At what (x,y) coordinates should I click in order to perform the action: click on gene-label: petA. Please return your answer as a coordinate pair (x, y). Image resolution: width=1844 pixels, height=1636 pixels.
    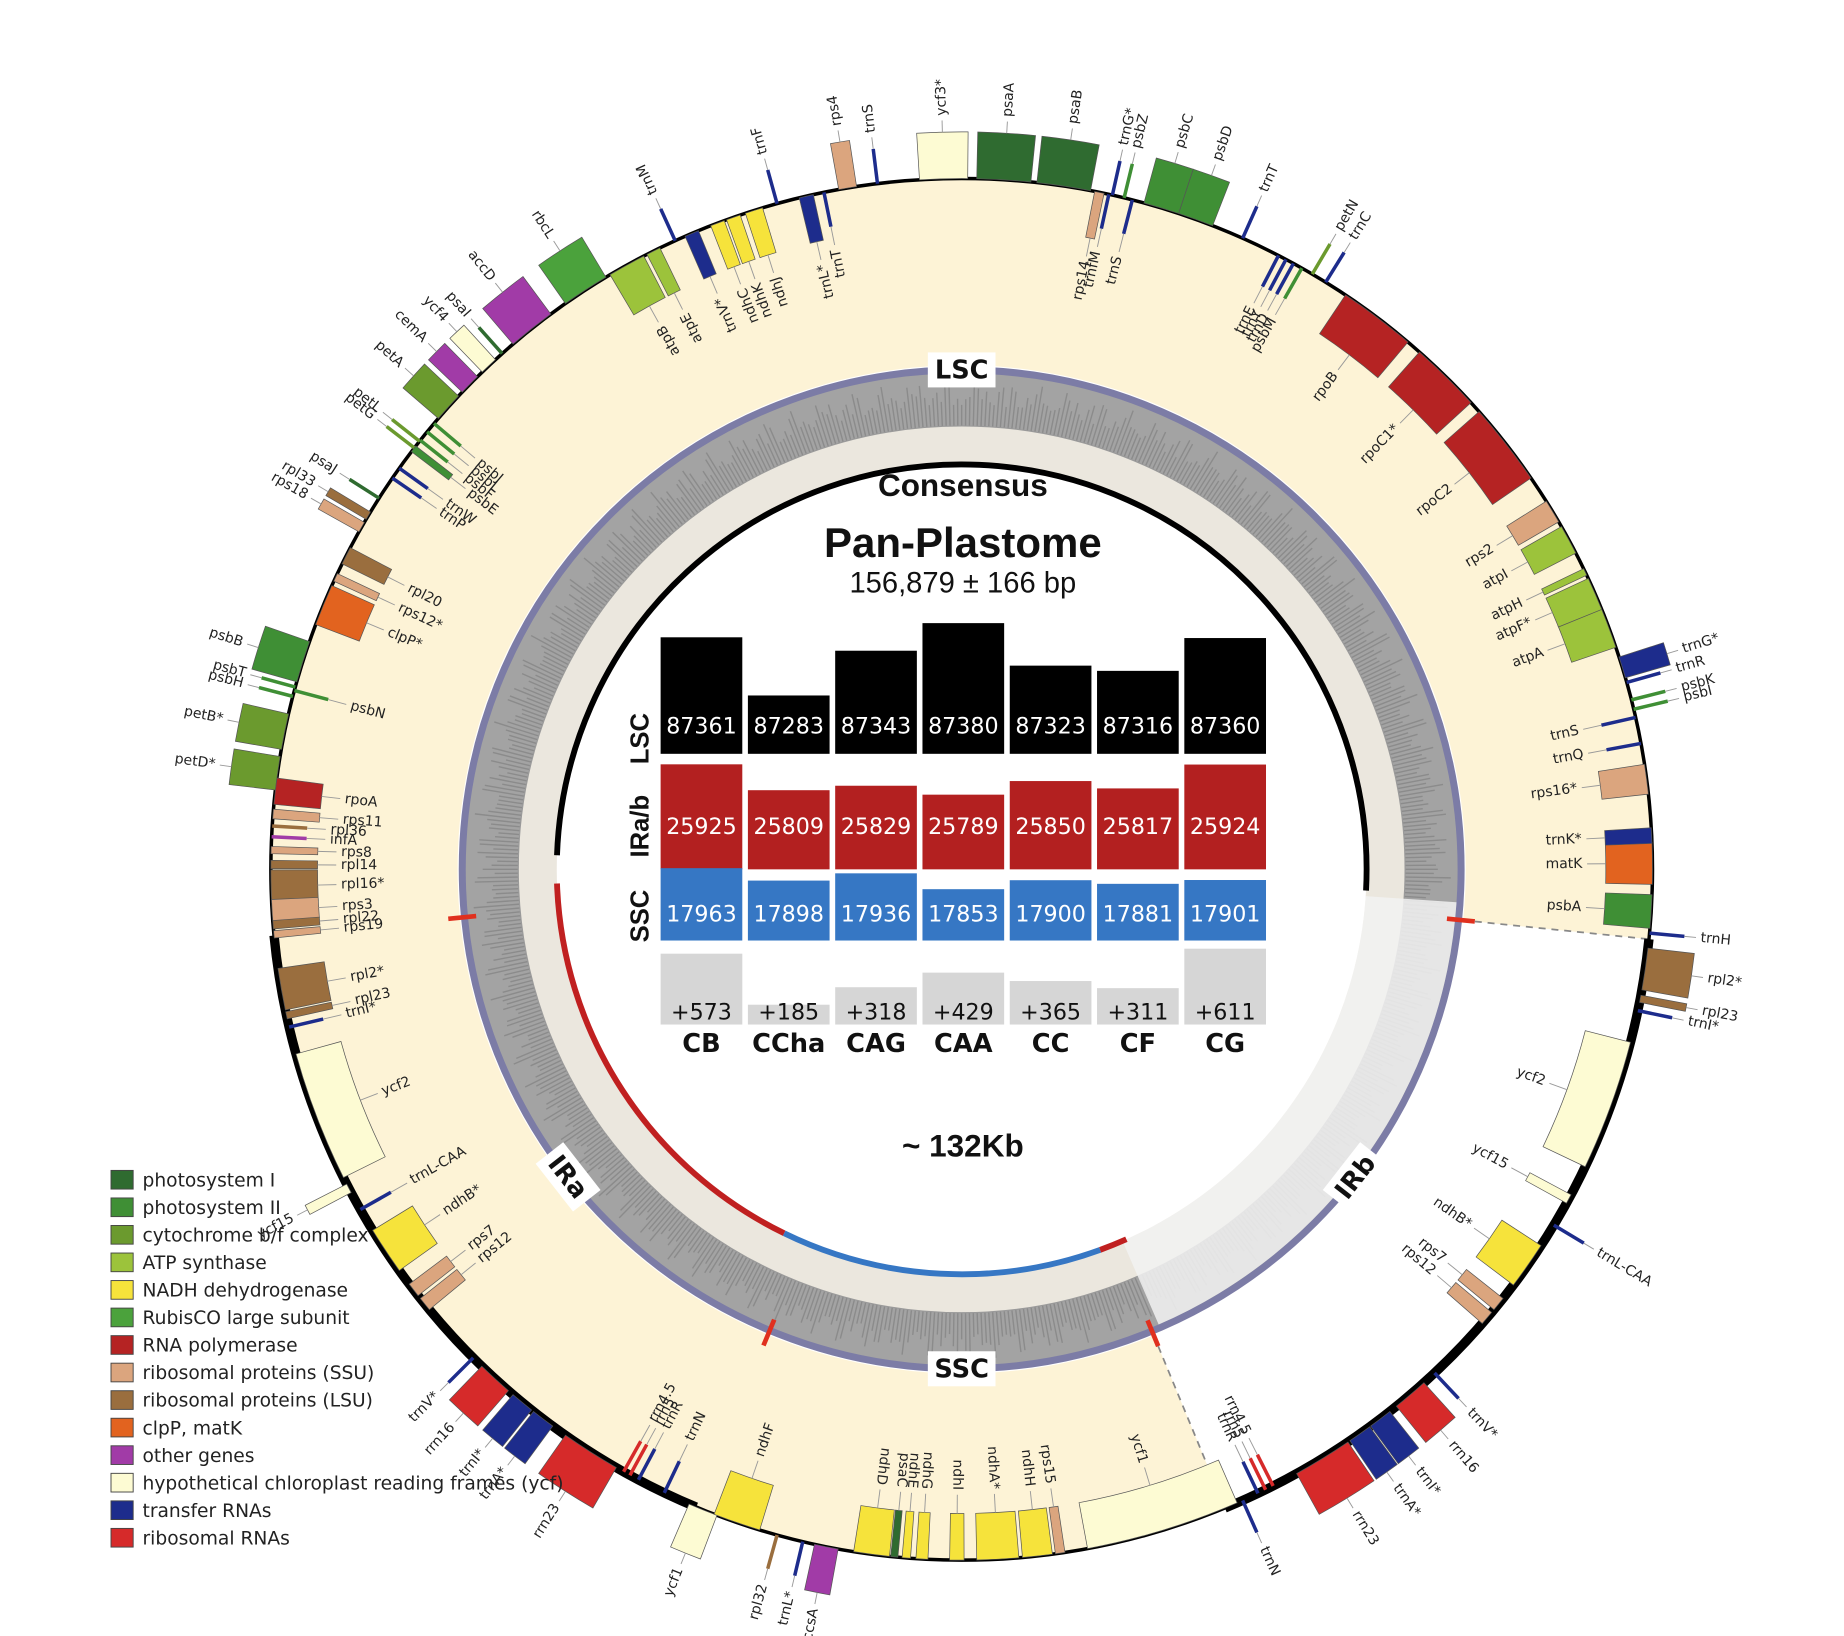
    Looking at the image, I should click on (389, 354).